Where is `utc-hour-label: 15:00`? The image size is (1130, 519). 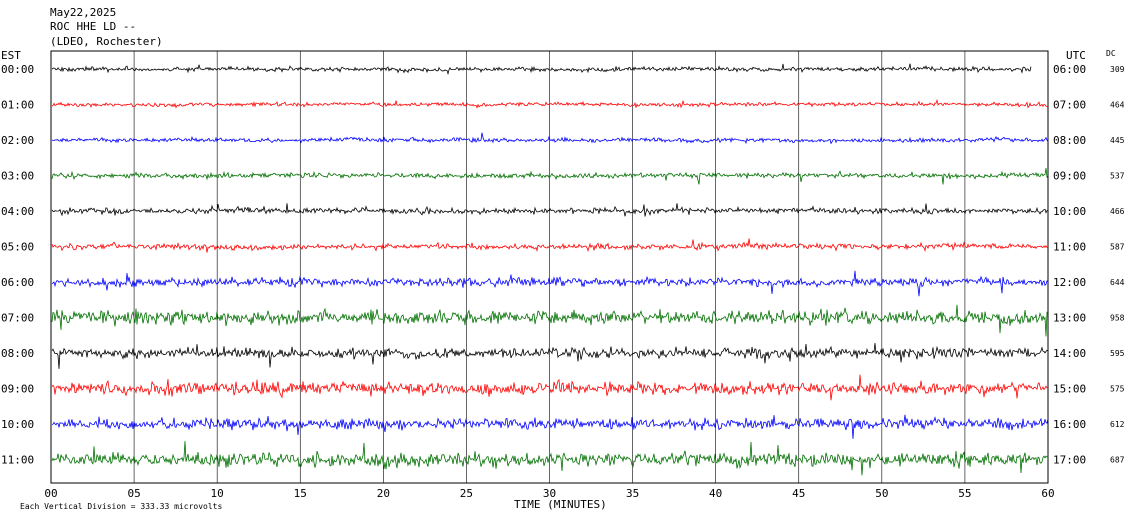
utc-hour-label: 15:00 is located at coordinates (1069, 389).